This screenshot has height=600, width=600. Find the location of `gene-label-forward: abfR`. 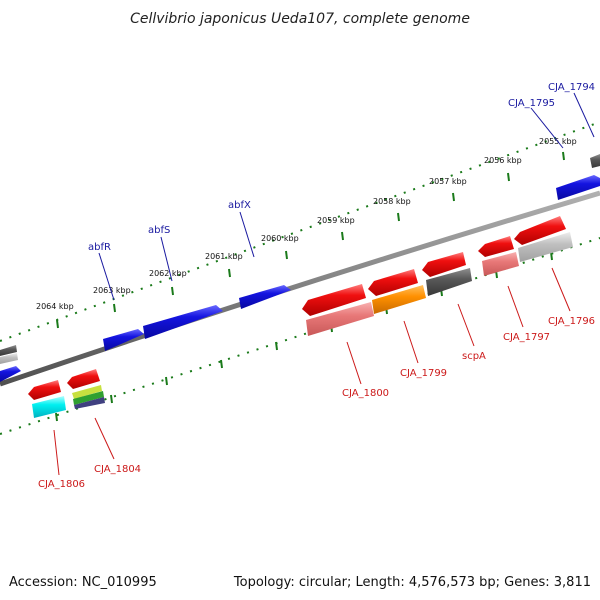

gene-label-forward: abfR is located at coordinates (99, 247).